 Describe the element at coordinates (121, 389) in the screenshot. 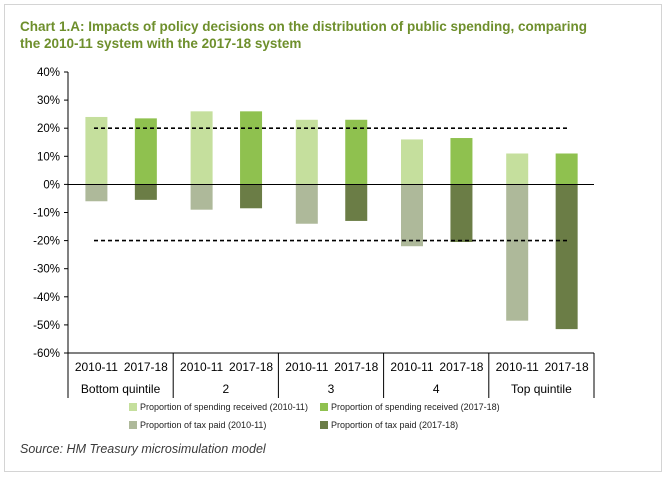

I see `category-group-label: Bottom quintile` at that location.